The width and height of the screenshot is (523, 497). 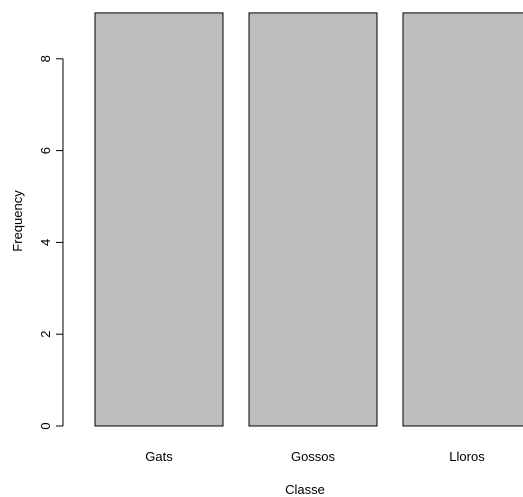 I want to click on y-tick-label-8: 8, so click(x=45, y=58).